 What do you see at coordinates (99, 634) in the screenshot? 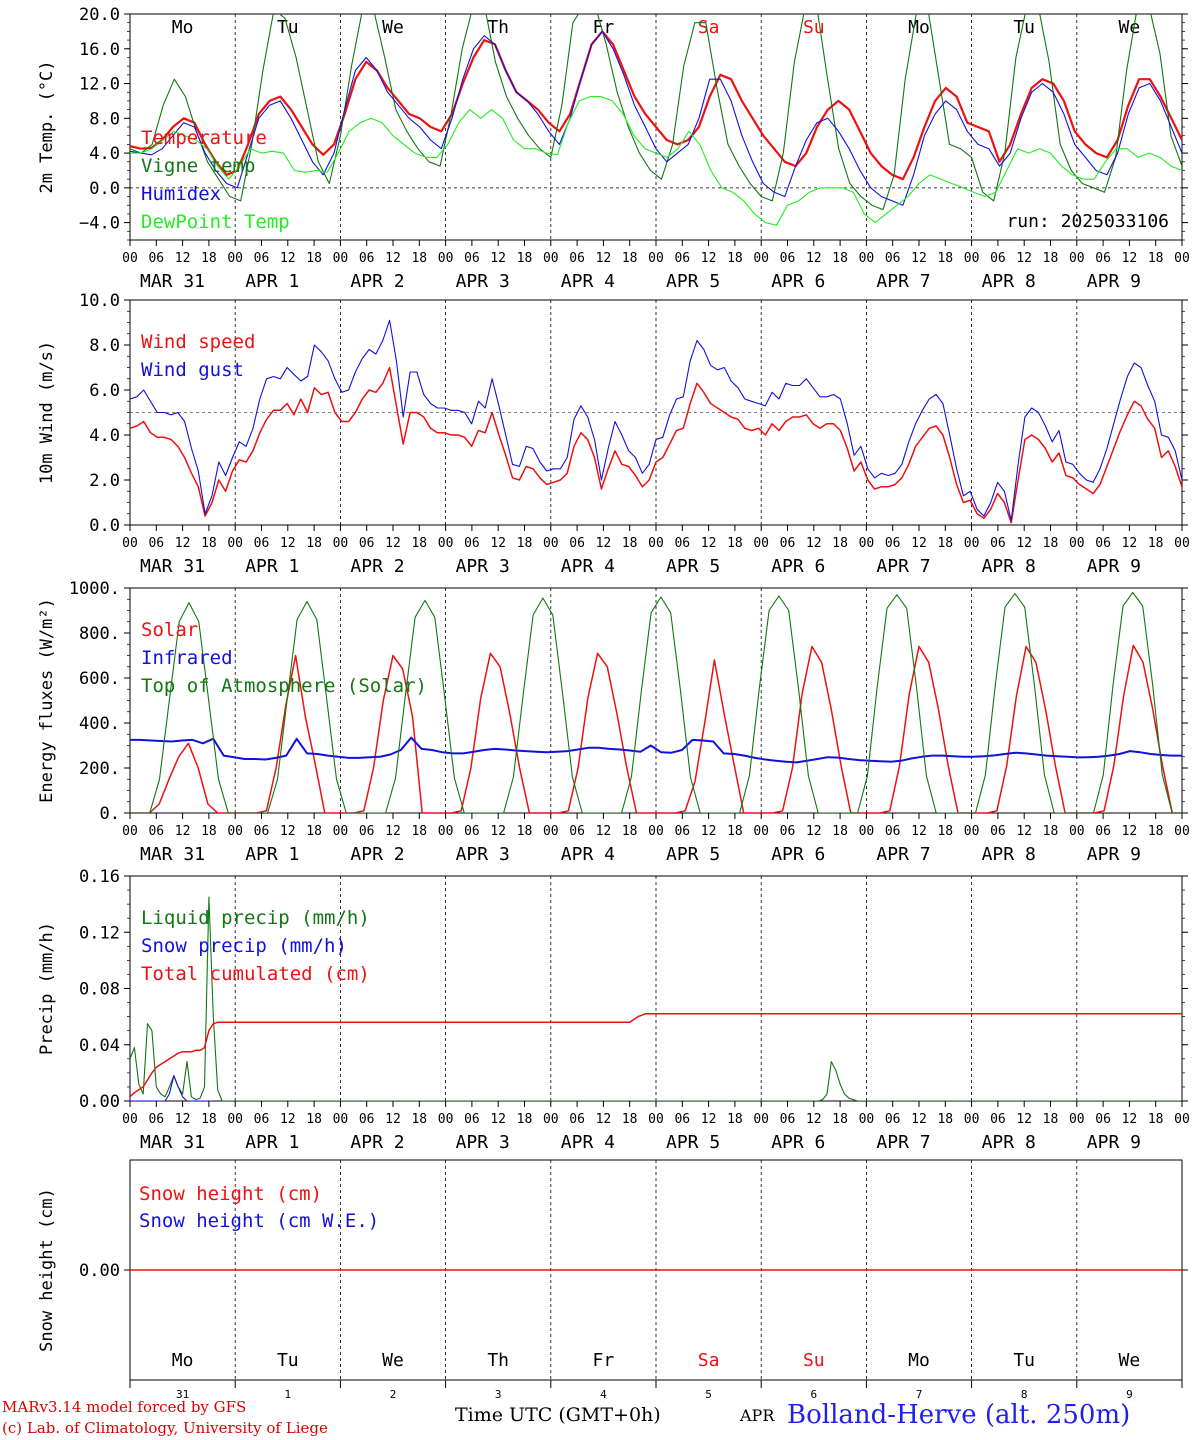
I see `y-tick-label: 800.` at bounding box center [99, 634].